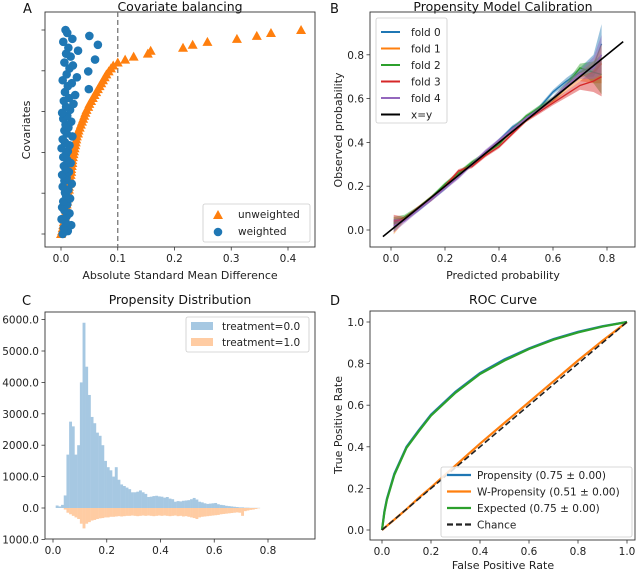 The height and width of the screenshot is (573, 640). I want to click on legend-label-fold 2: fold 2, so click(426, 66).